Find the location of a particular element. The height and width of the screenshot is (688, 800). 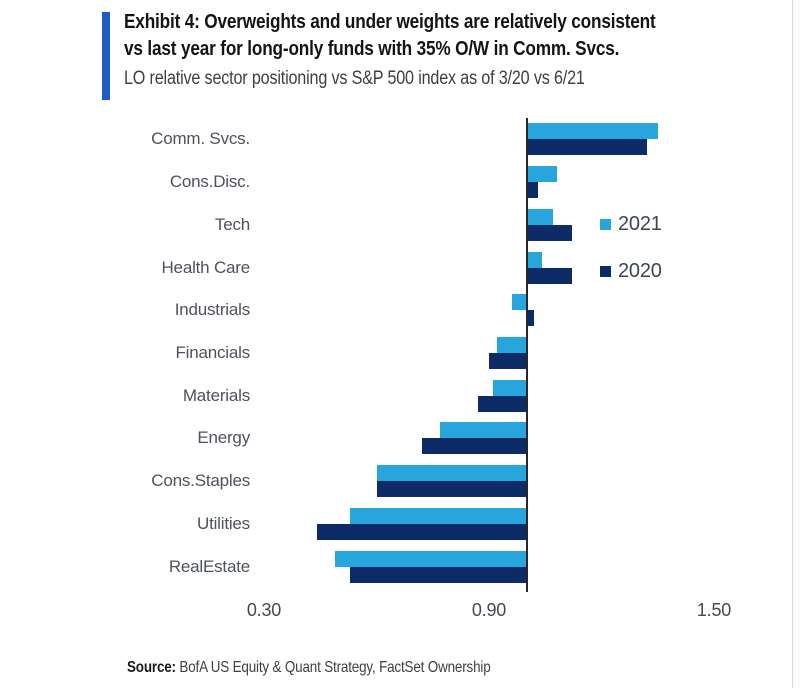

bar-2020-health-care is located at coordinates (549, 275).